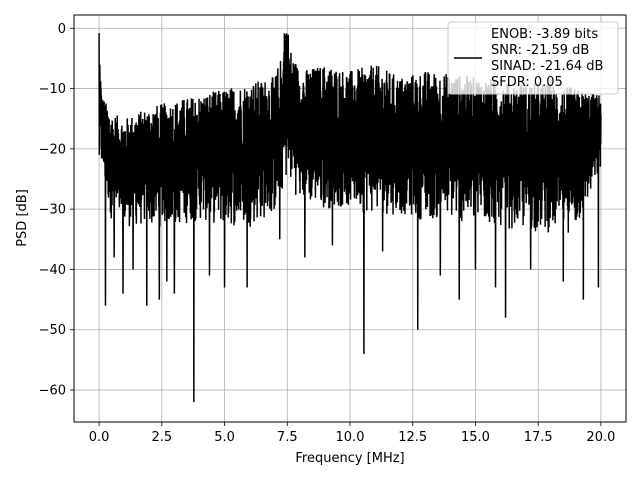 This screenshot has height=480, width=640. What do you see at coordinates (52, 330) in the screenshot?
I see `y-tick-label: −50` at bounding box center [52, 330].